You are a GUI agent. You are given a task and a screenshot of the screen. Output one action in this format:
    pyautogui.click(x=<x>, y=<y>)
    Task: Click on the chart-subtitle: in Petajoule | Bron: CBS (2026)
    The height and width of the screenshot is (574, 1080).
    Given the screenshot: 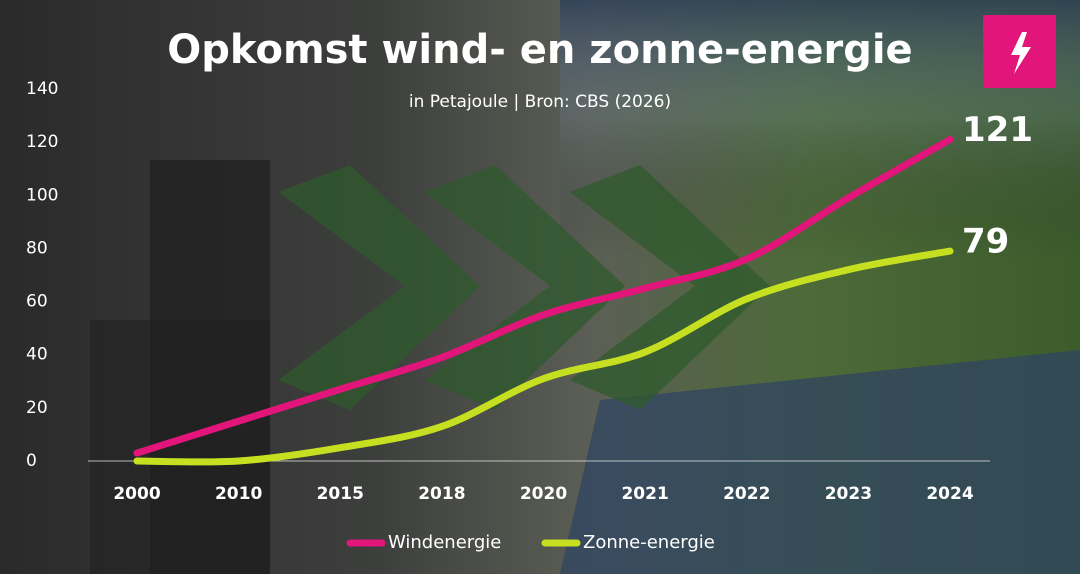 What is the action you would take?
    pyautogui.click(x=540, y=102)
    